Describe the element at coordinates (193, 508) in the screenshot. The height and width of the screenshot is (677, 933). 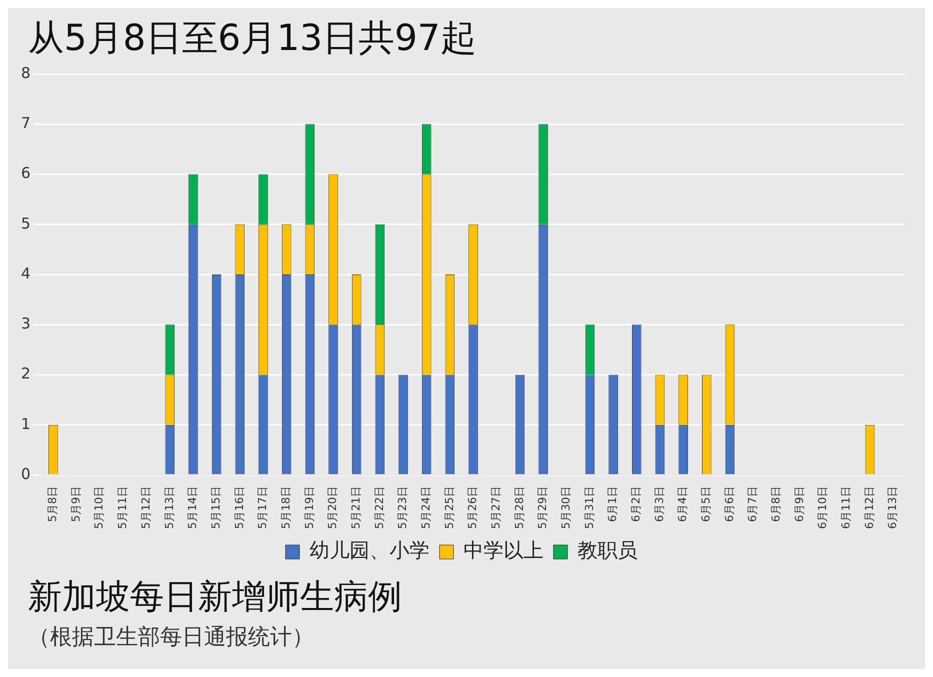
I see `x-tick-label: 5月14日` at that location.